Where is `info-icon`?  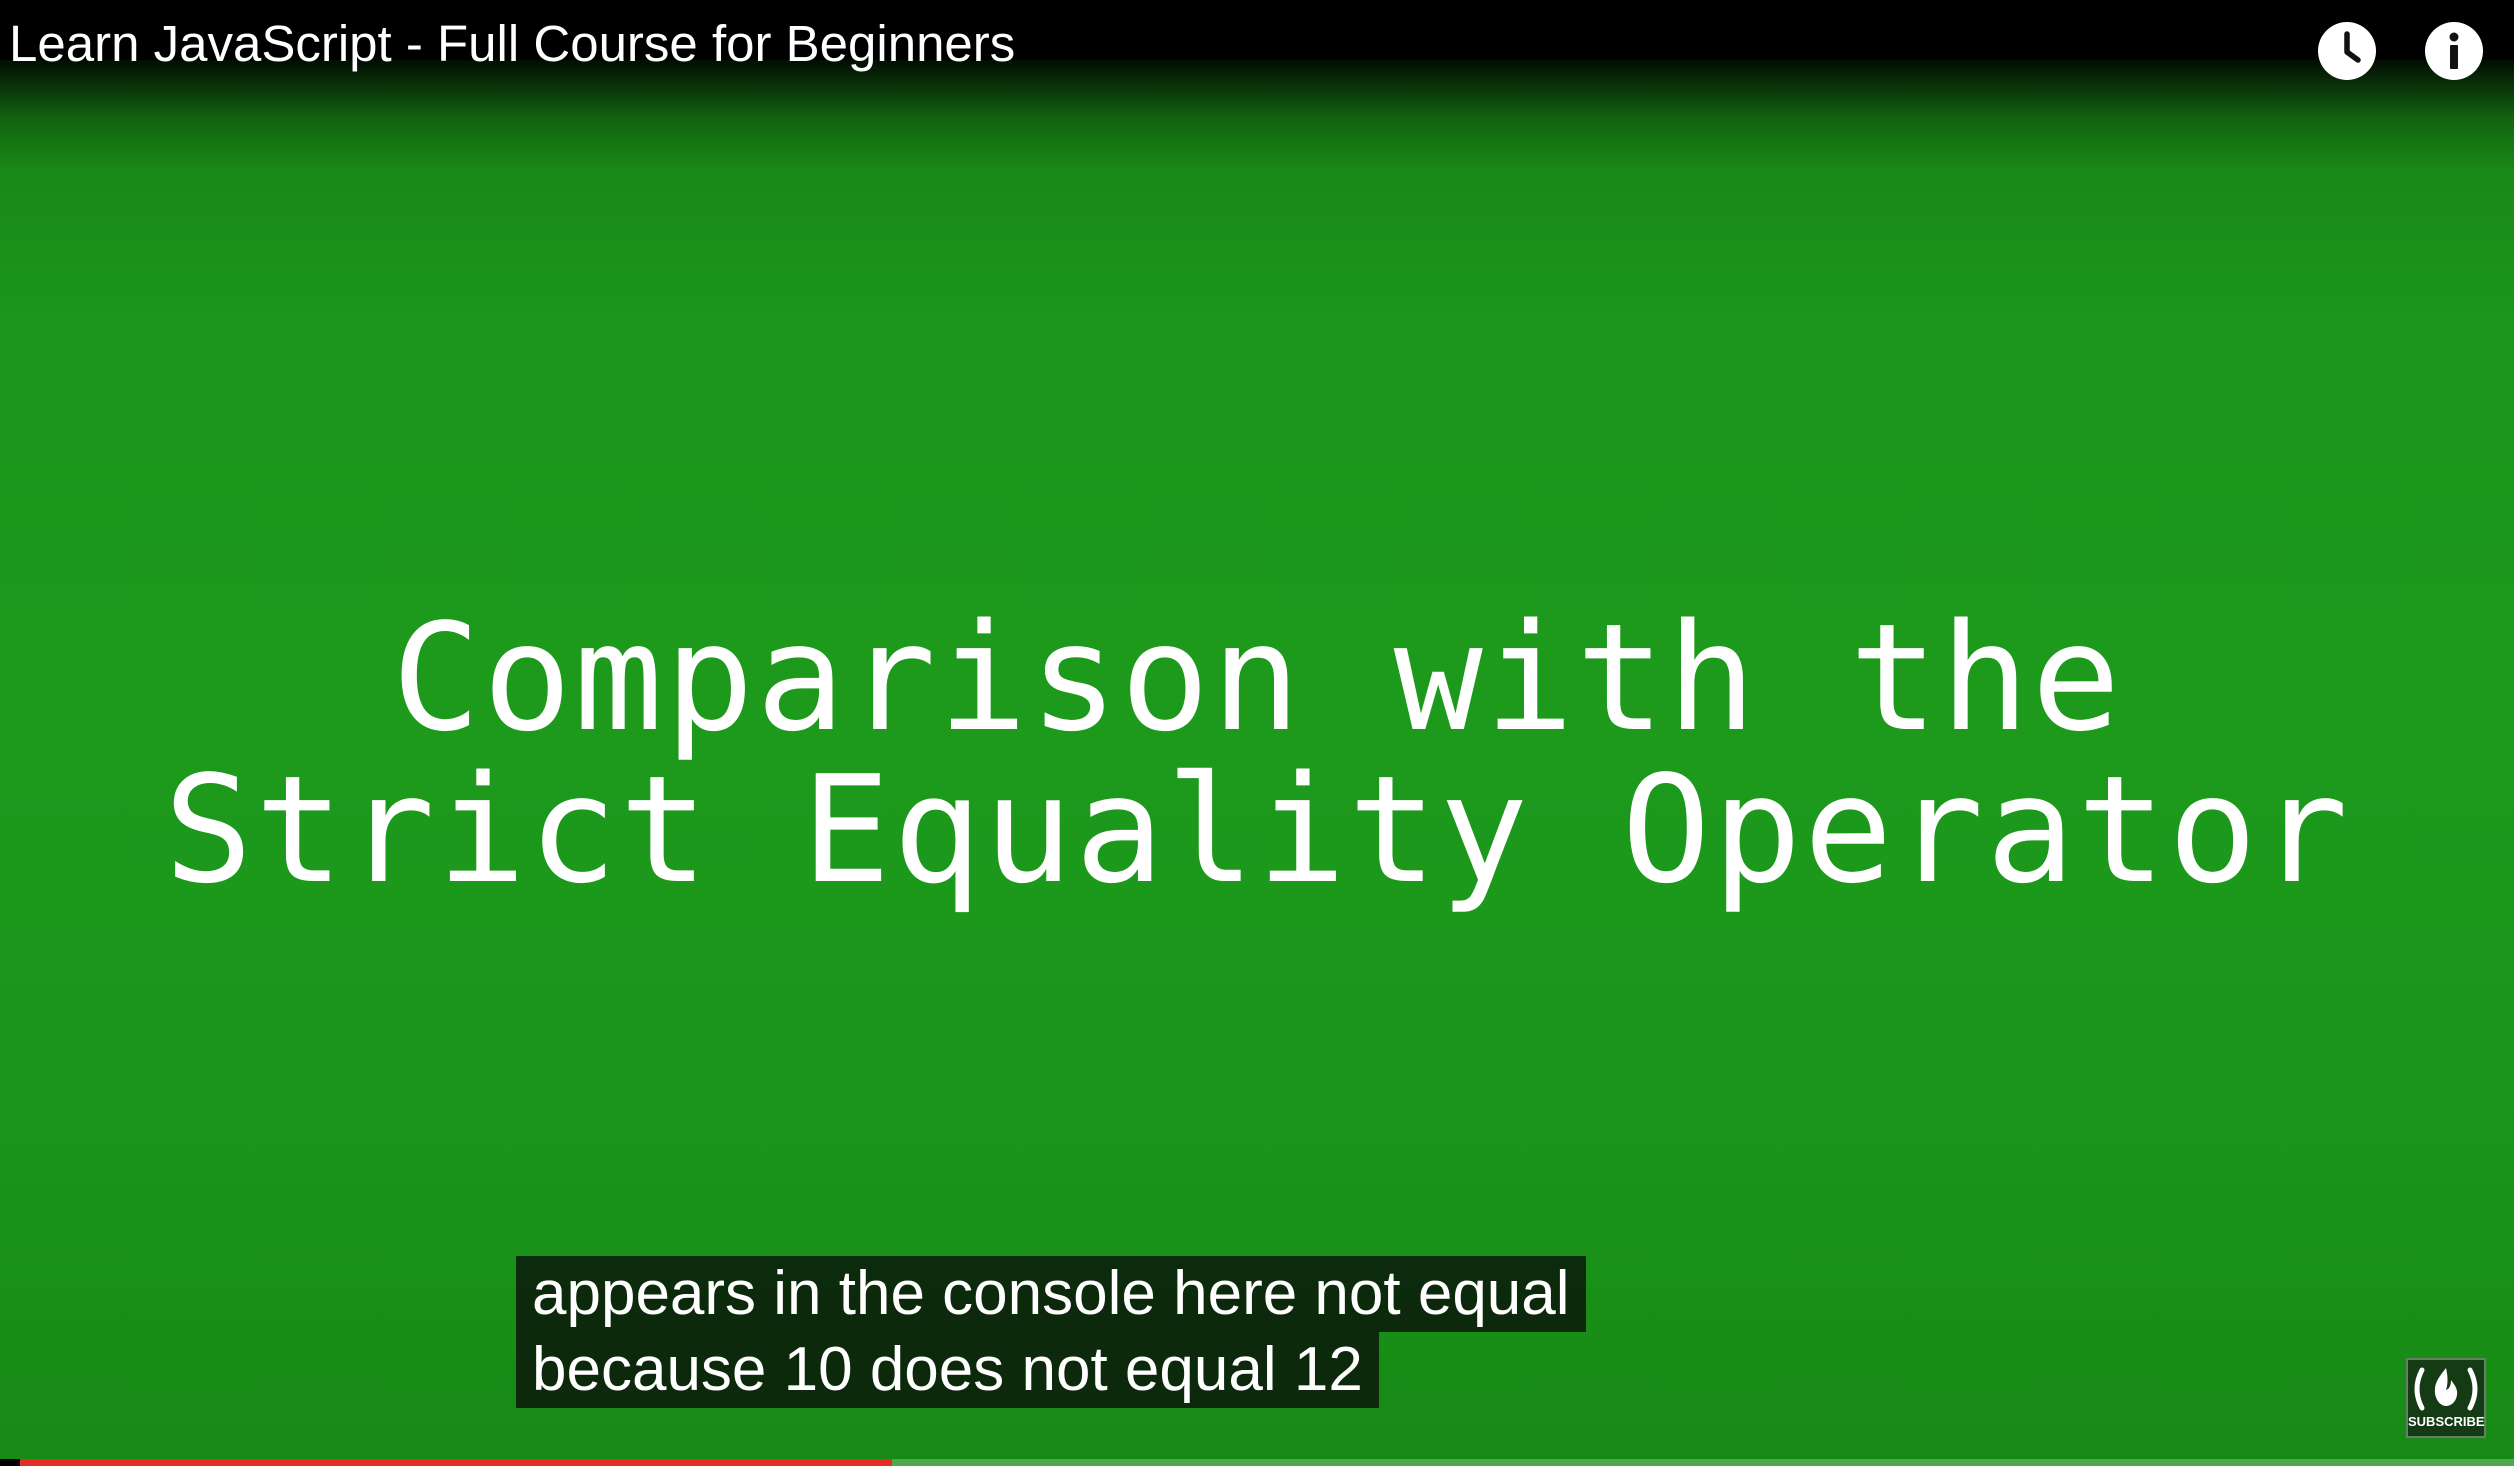
info-icon is located at coordinates (2454, 51).